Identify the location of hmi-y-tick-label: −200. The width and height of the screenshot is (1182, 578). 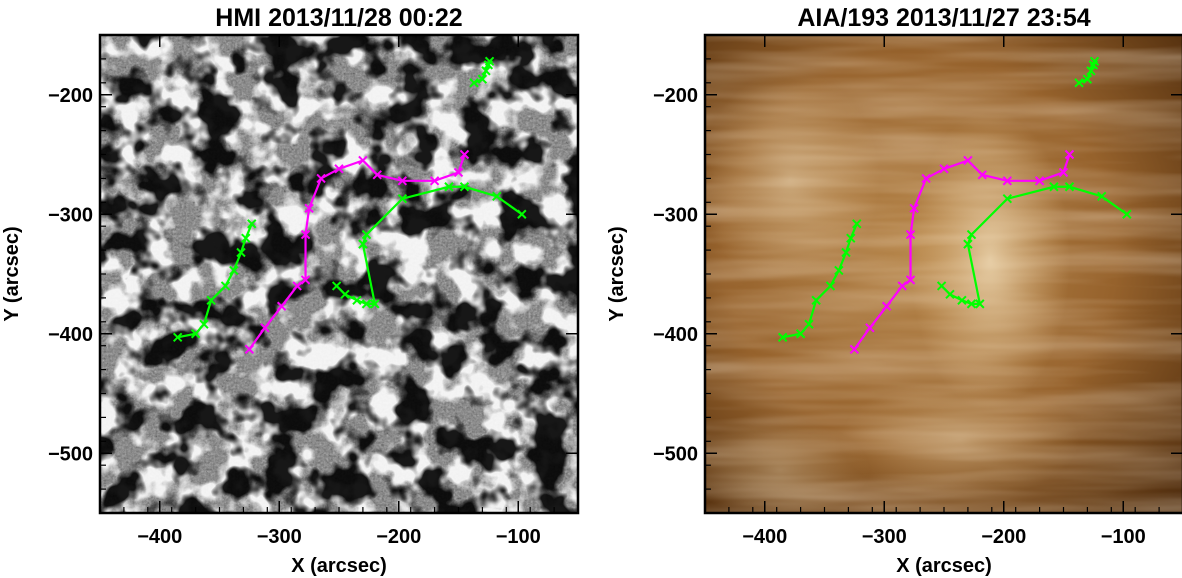
(70, 96).